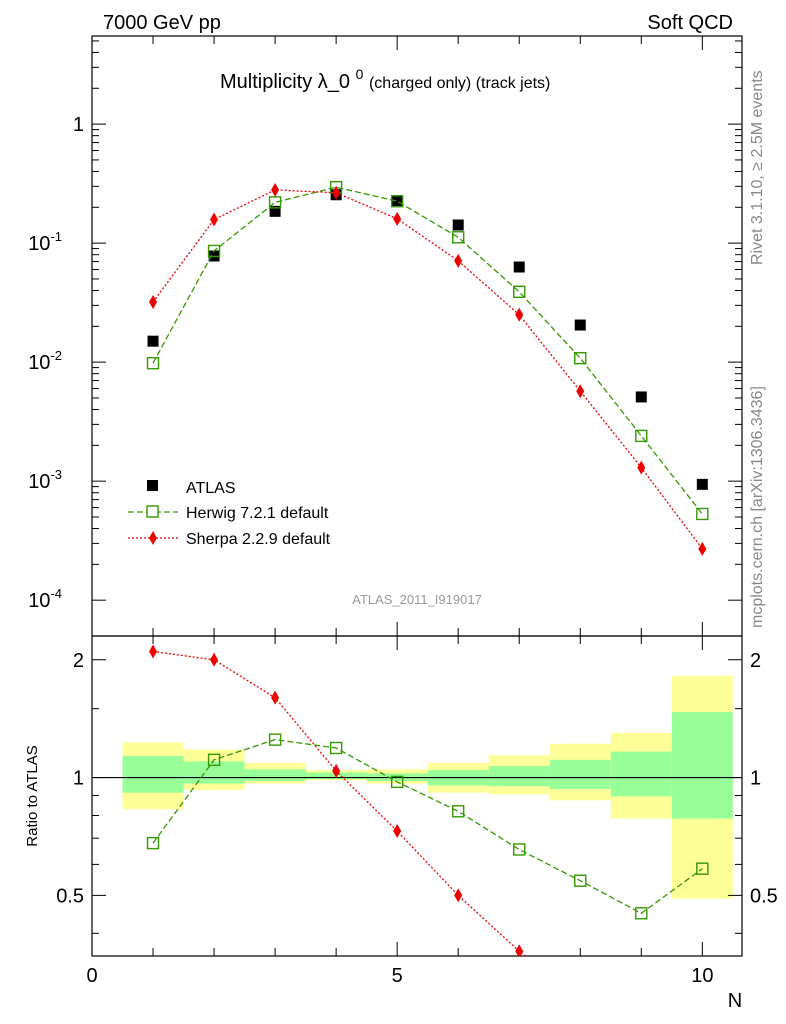 The width and height of the screenshot is (786, 1024). I want to click on ratio-y-tick-label-right: 0.5, so click(764, 896).